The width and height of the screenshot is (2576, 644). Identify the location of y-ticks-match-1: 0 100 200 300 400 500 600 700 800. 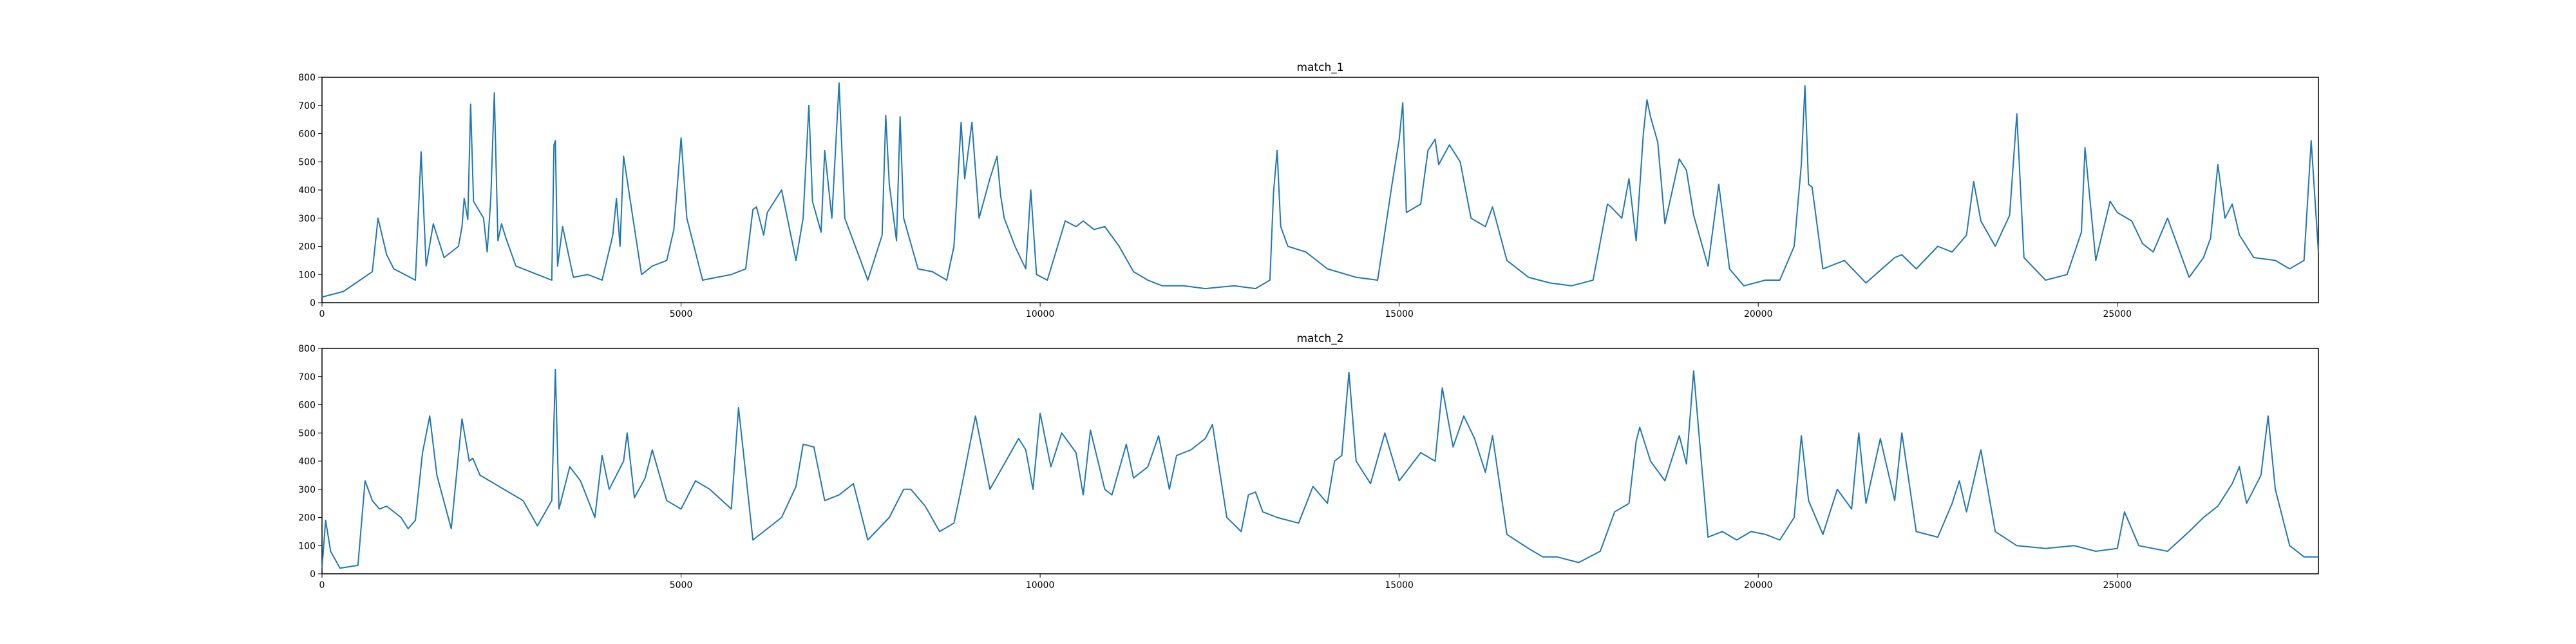
(310, 191).